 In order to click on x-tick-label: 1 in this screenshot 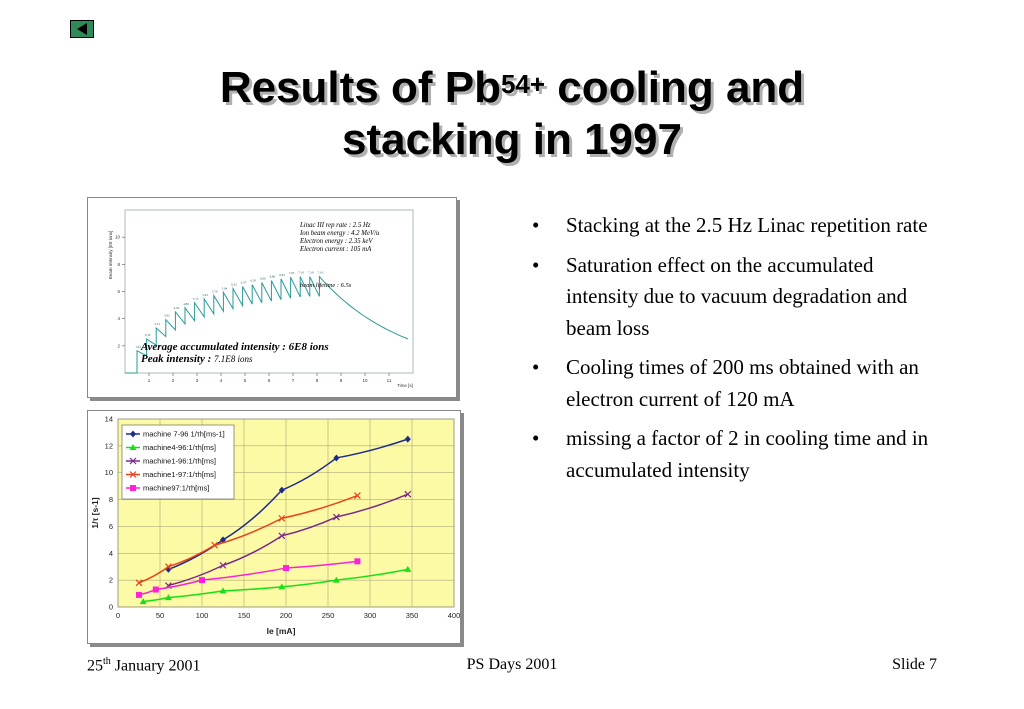, I will do `click(149, 380)`.